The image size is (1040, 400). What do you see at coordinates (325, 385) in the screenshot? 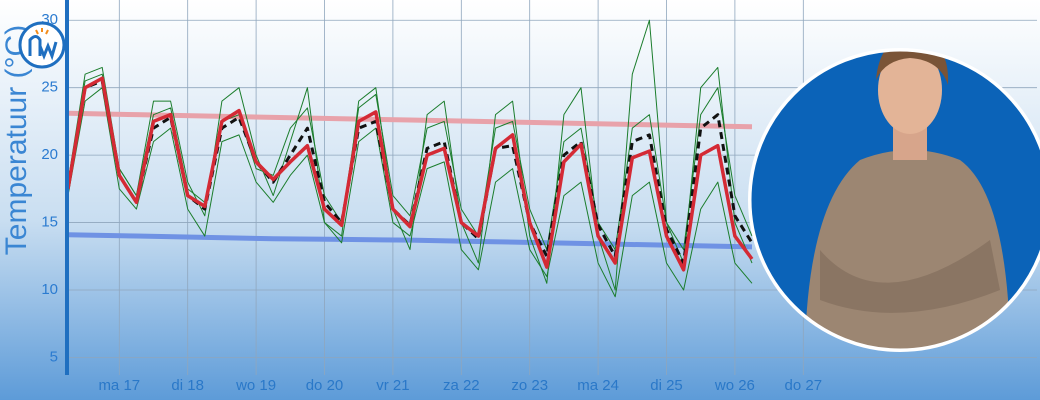
I see `x-tick-label: do 20` at bounding box center [325, 385].